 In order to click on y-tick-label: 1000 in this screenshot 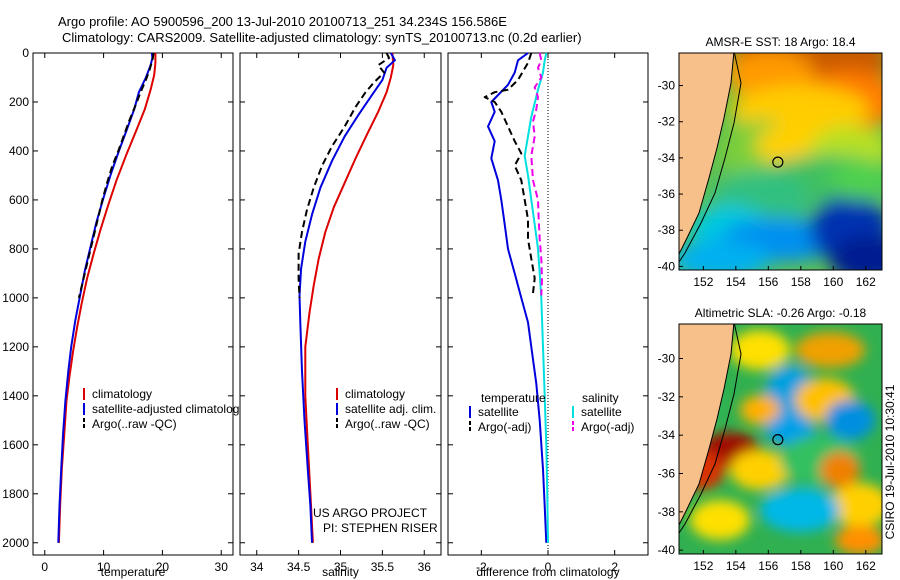, I will do `click(15, 298)`.